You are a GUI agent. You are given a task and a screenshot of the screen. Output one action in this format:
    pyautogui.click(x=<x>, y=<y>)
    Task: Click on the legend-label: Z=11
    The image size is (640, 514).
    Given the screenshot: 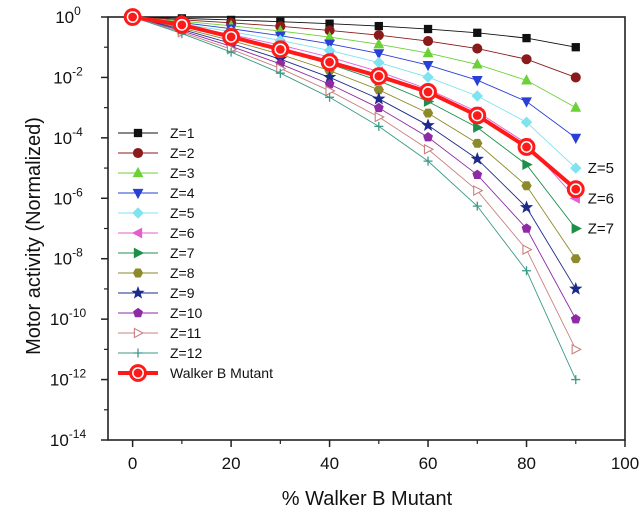 What is the action you would take?
    pyautogui.click(x=185, y=333)
    